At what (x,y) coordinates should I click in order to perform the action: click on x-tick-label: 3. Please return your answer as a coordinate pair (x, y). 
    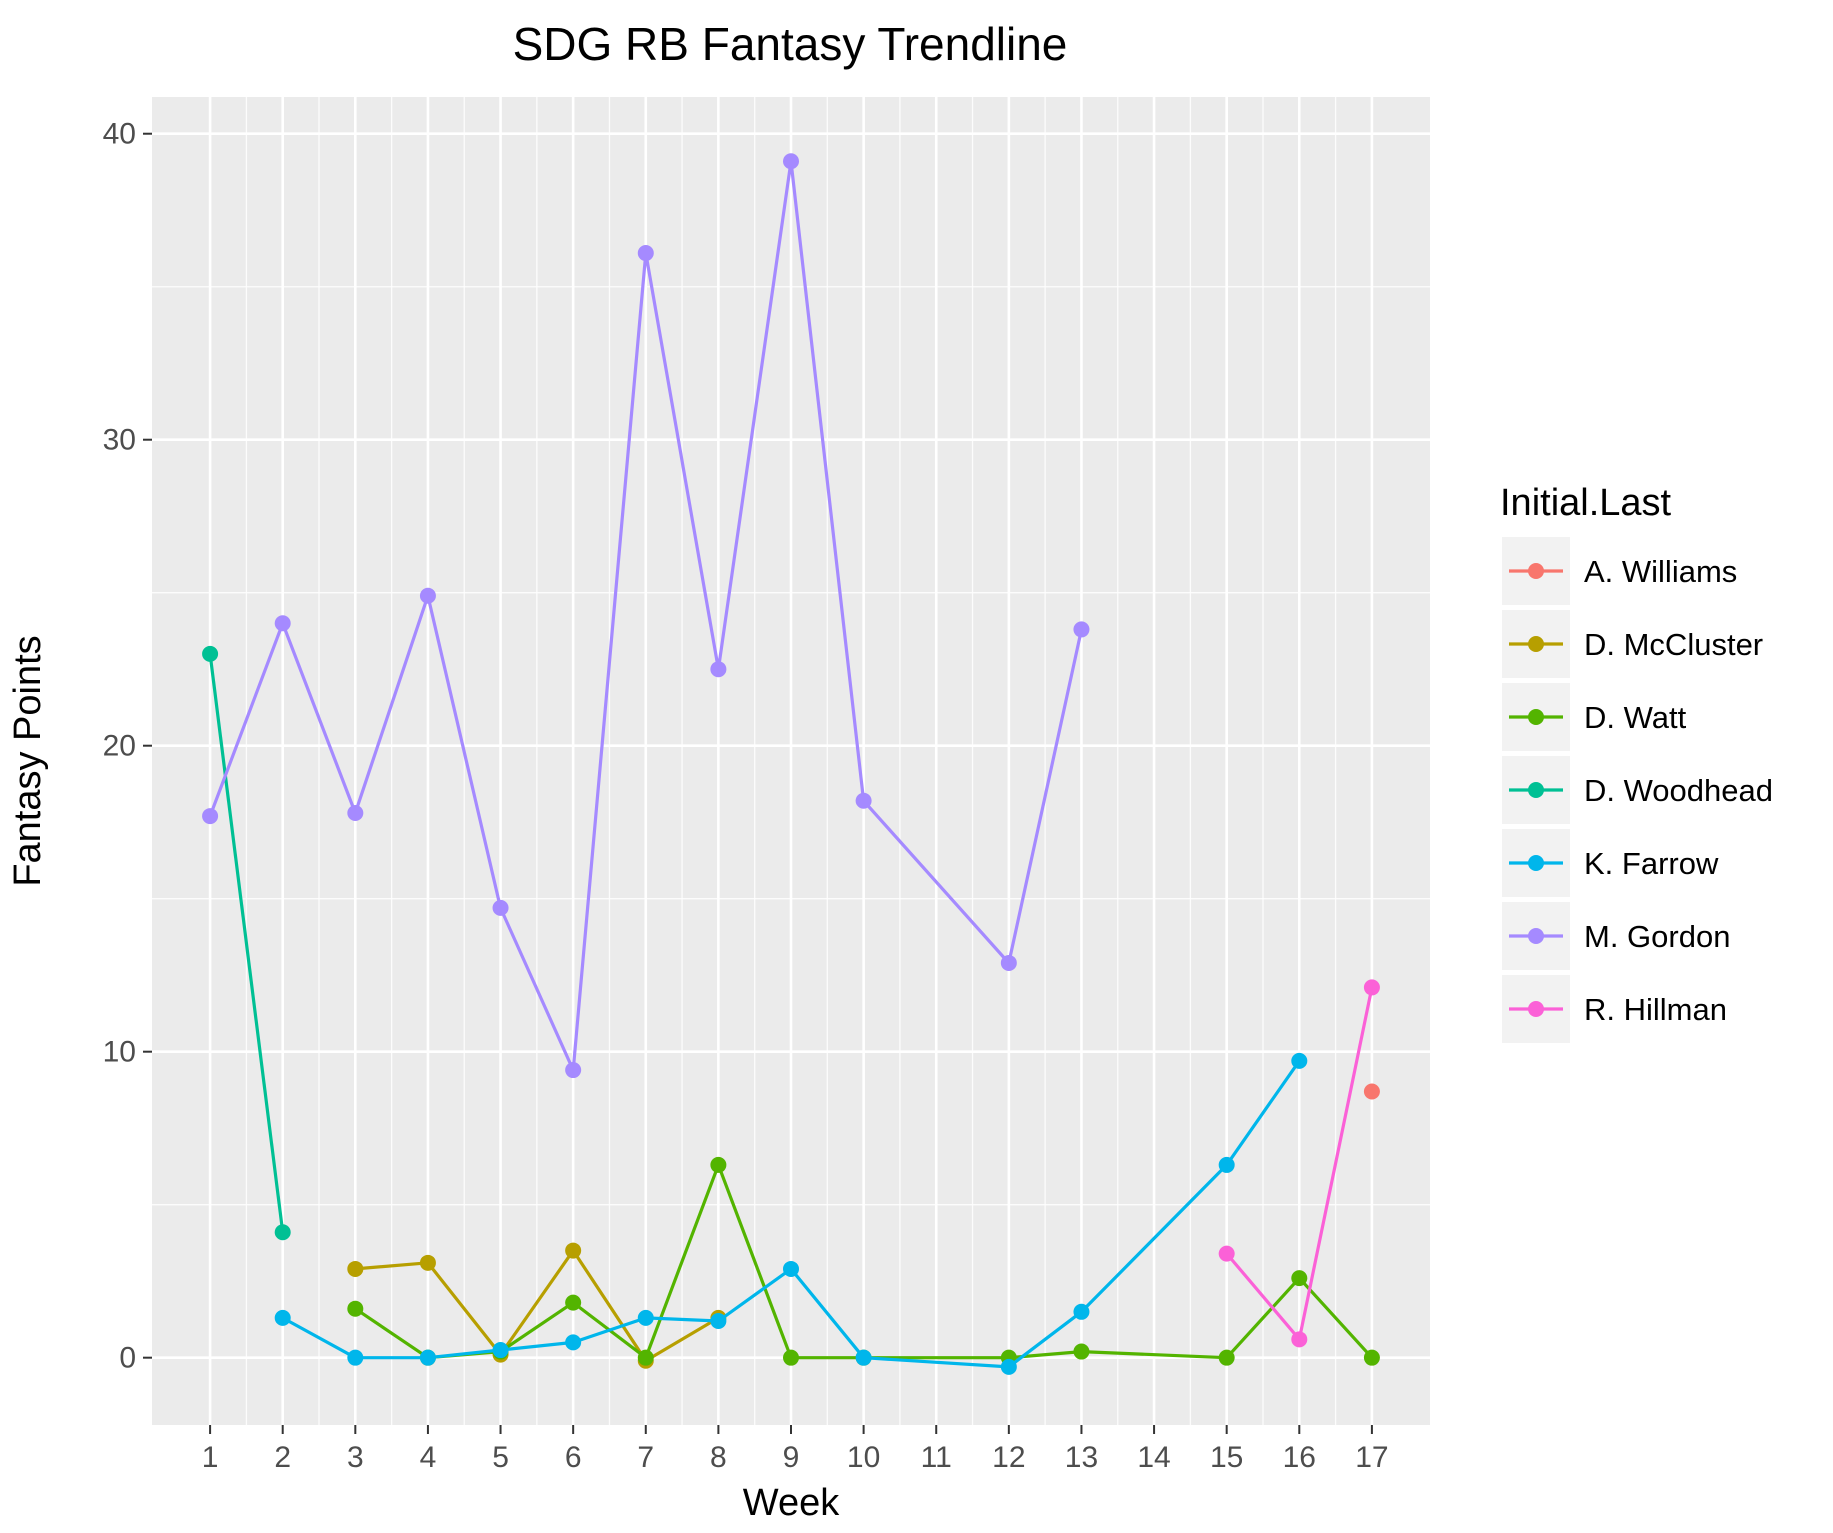
    Looking at the image, I should click on (355, 1457).